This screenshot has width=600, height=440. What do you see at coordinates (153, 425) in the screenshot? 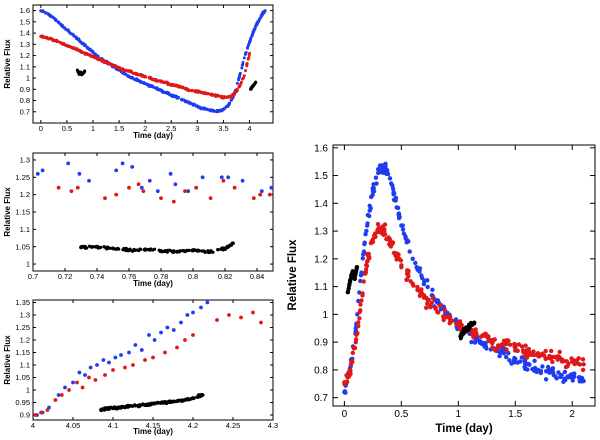
I see `x-tick-label: 4.15` at bounding box center [153, 425].